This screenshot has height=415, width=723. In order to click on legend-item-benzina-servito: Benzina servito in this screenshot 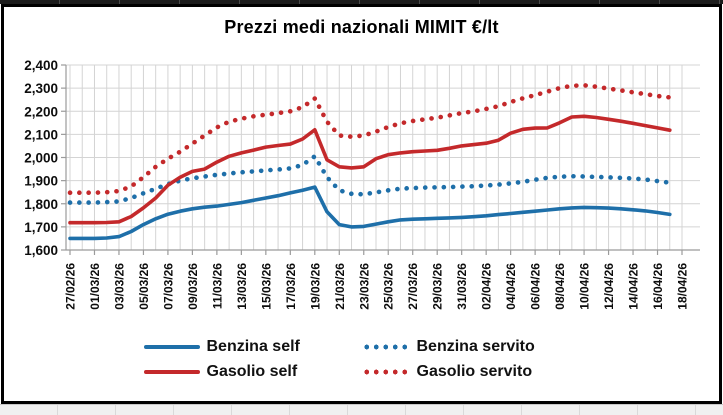, I will do `click(470, 347)`.